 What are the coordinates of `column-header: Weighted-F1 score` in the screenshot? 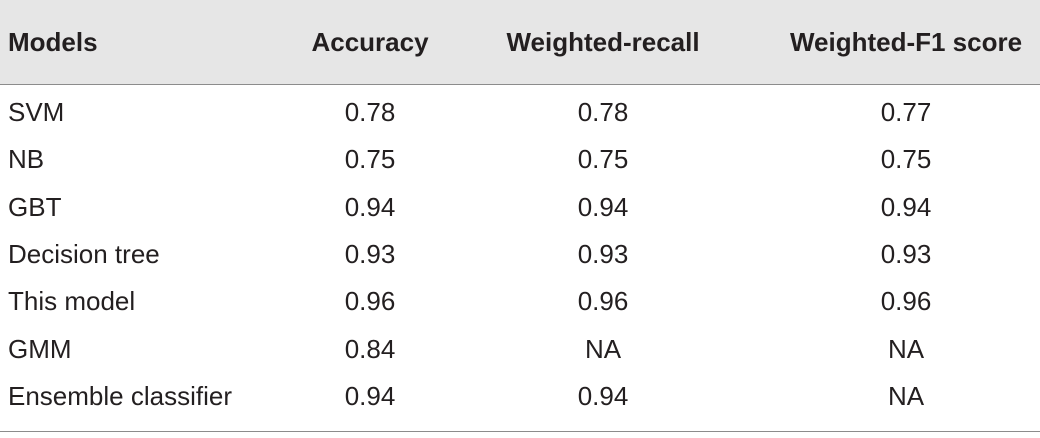 It's located at (906, 42).